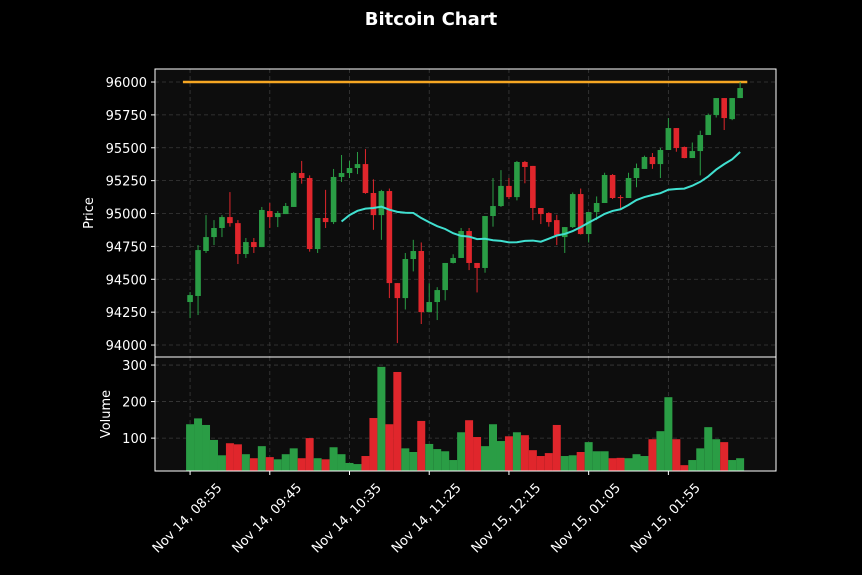  I want to click on x-tick-label: Nov 14, 11:25, so click(427, 519).